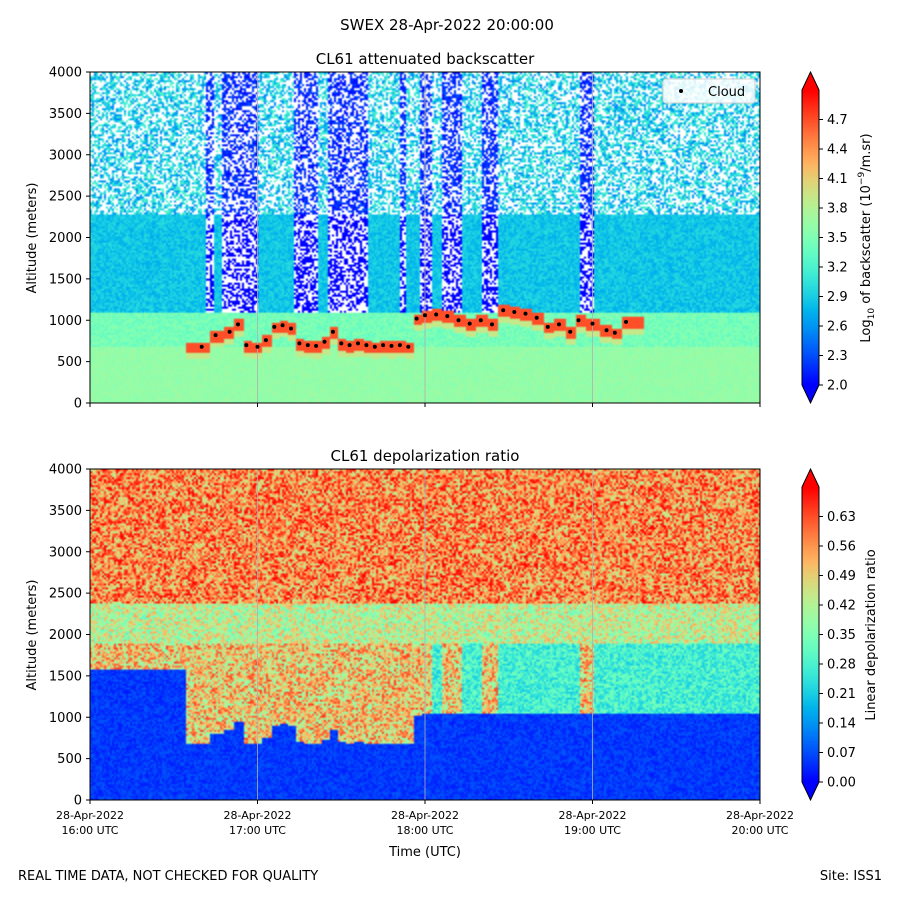 The image size is (900, 900). I want to click on depolarization-gridlines, so click(425, 634).